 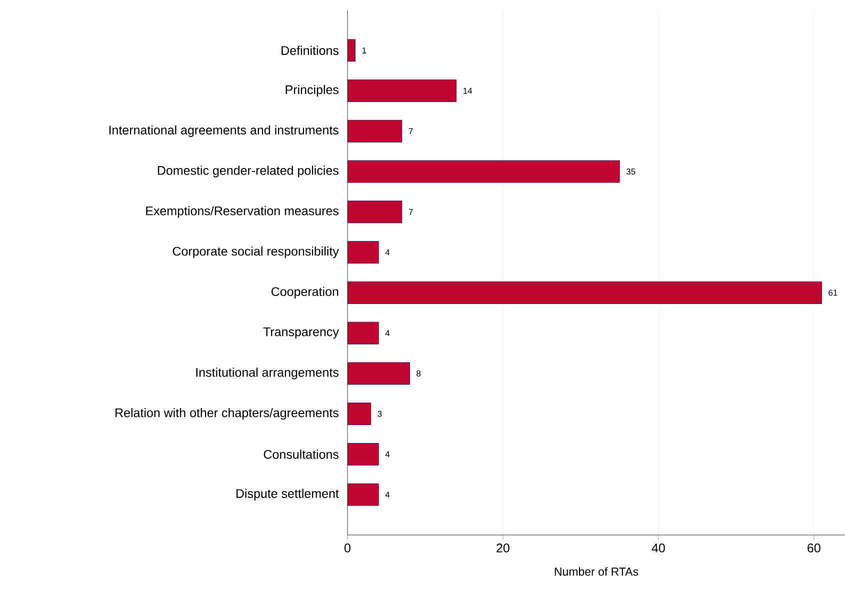 I want to click on y-tick-label: Definitions, so click(x=310, y=50).